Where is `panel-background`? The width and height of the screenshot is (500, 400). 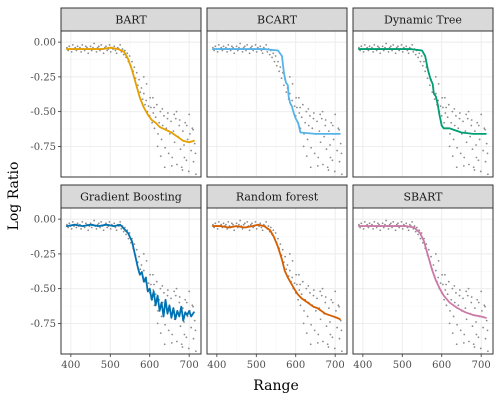
panel-background is located at coordinates (277, 104).